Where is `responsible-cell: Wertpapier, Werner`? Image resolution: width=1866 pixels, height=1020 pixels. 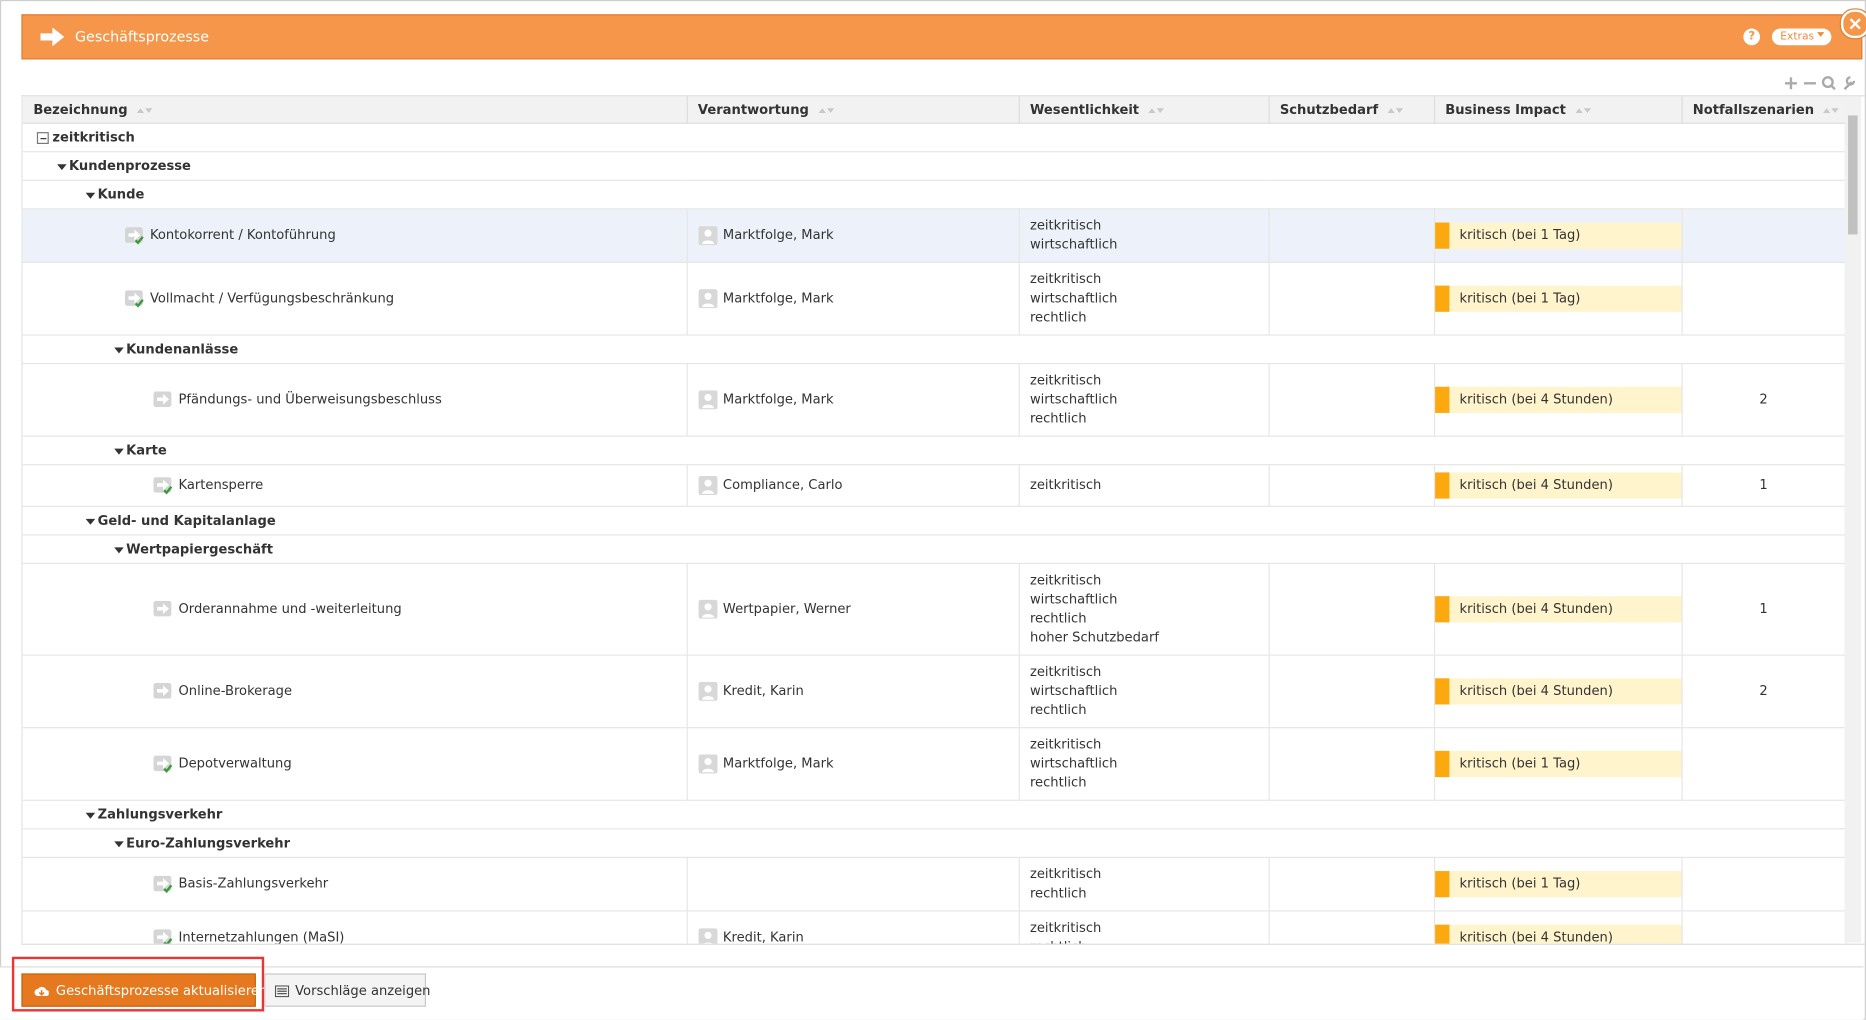 responsible-cell: Wertpapier, Werner is located at coordinates (853, 609).